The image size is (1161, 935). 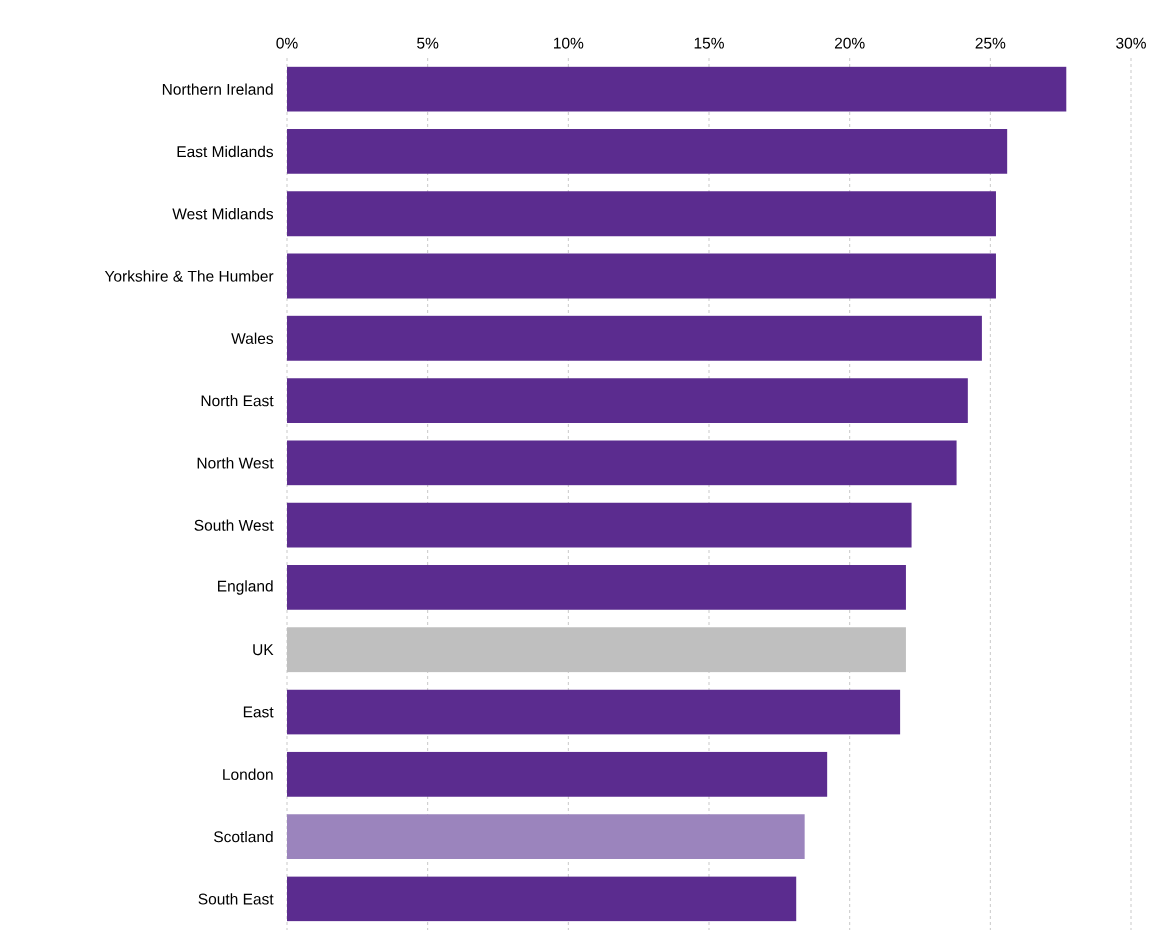 I want to click on y-tick-label: Wales, so click(x=252, y=338).